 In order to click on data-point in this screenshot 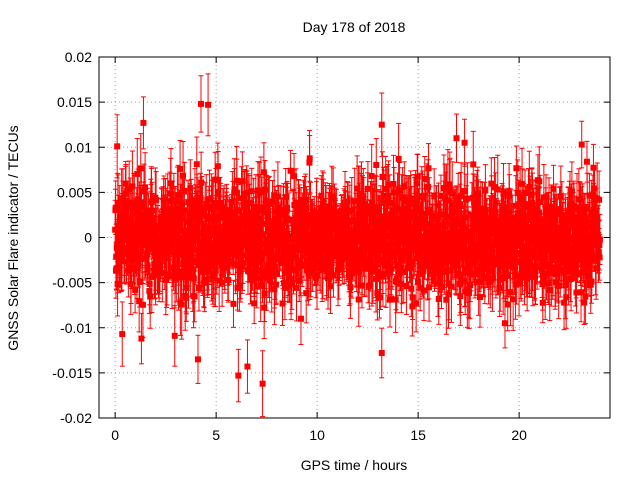, I will do `click(254, 303)`.